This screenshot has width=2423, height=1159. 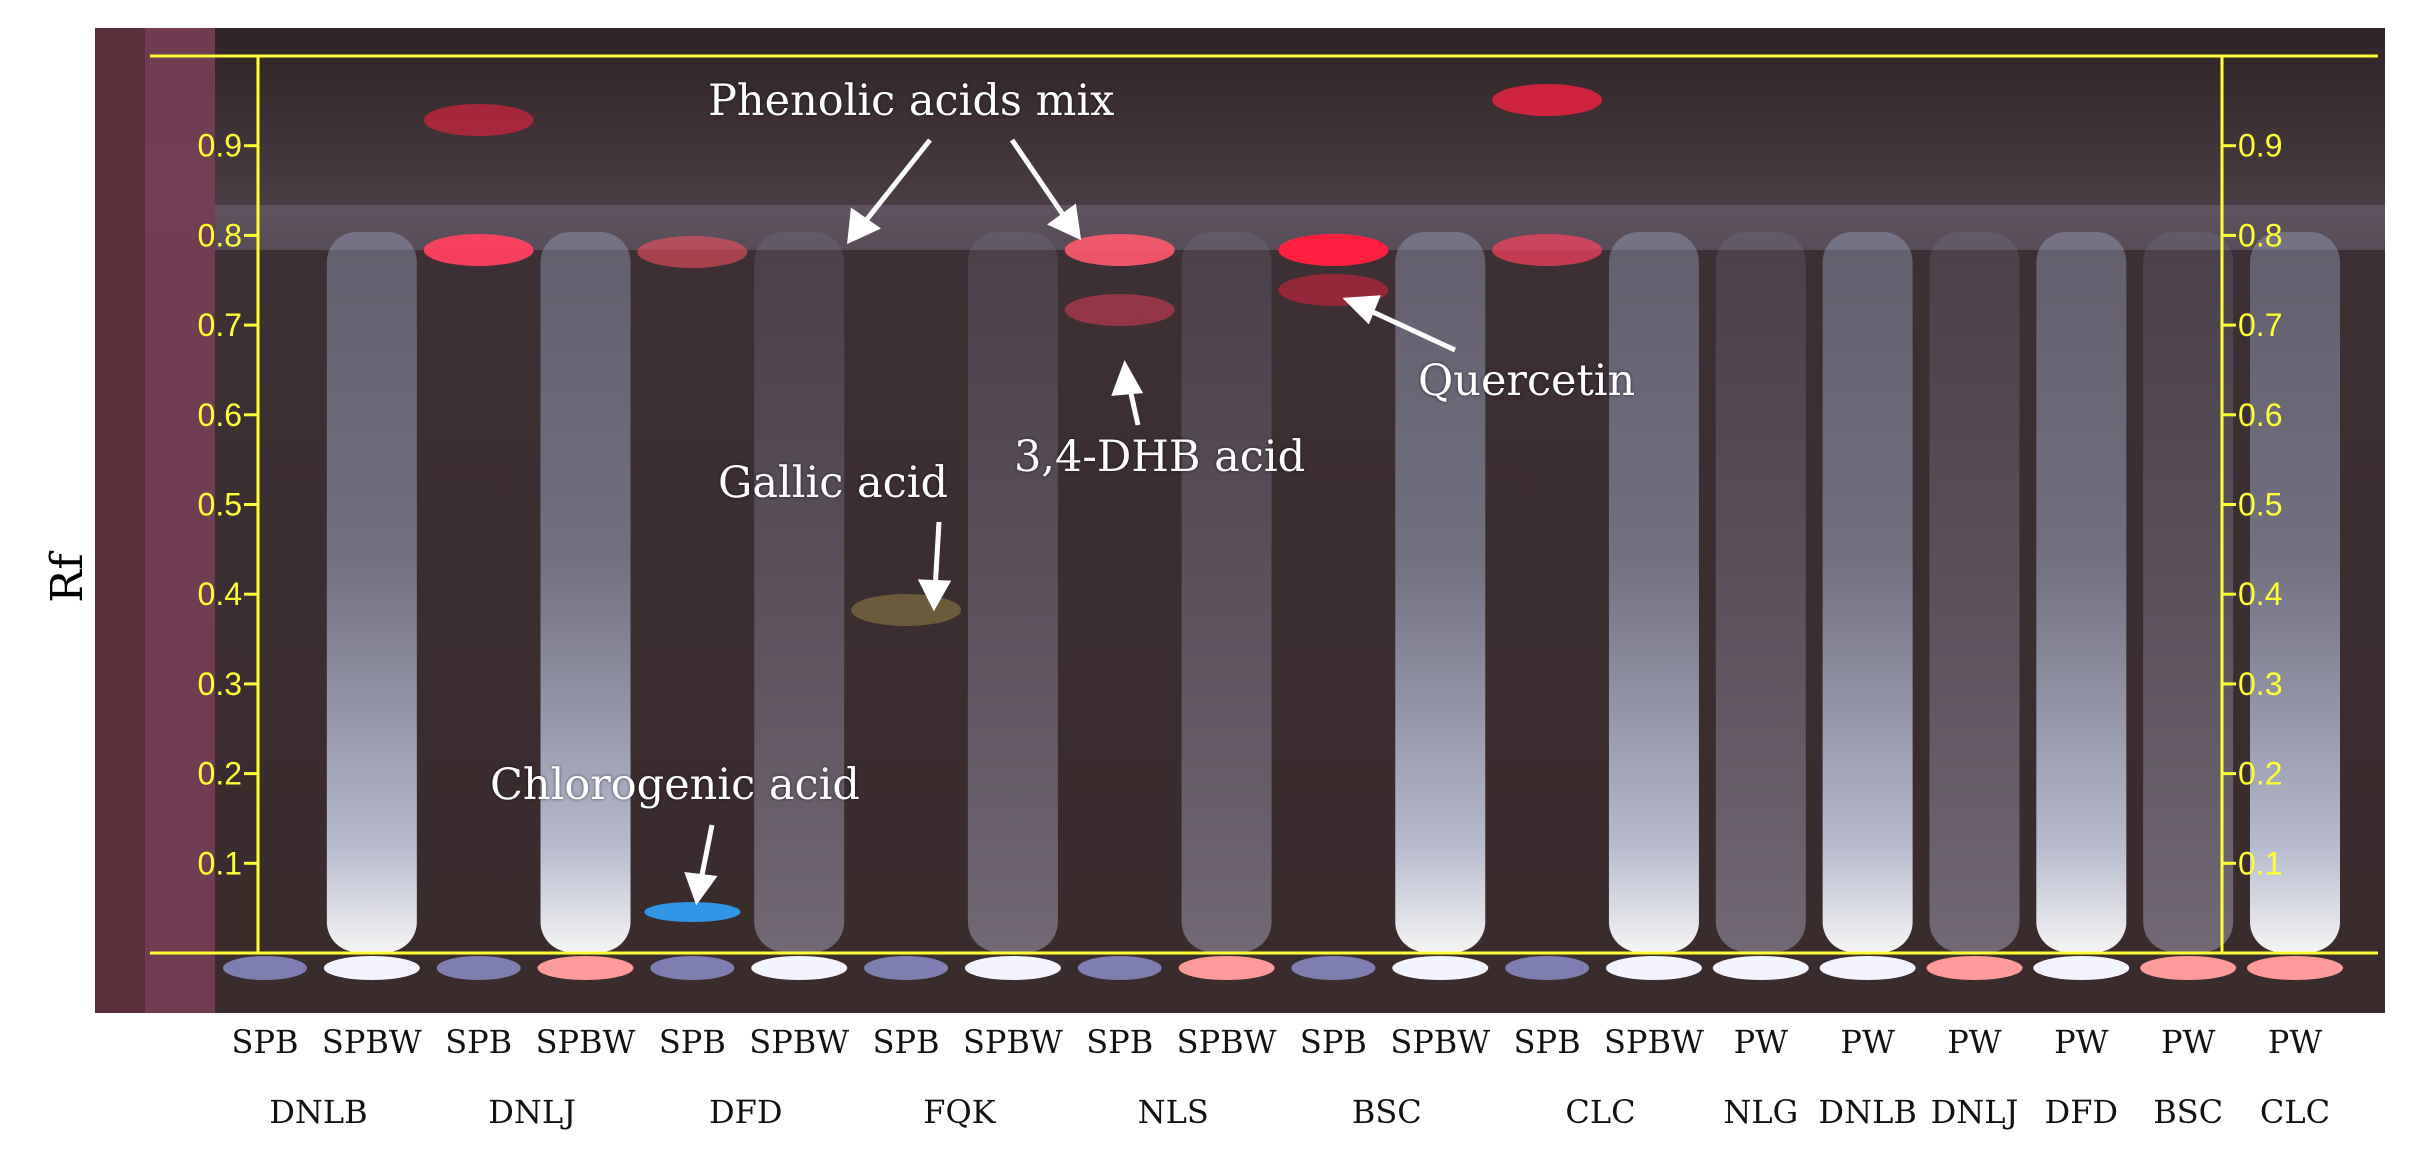 I want to click on annotation-chlorogenic-acid: Chlorogenic acid, so click(x=675, y=785).